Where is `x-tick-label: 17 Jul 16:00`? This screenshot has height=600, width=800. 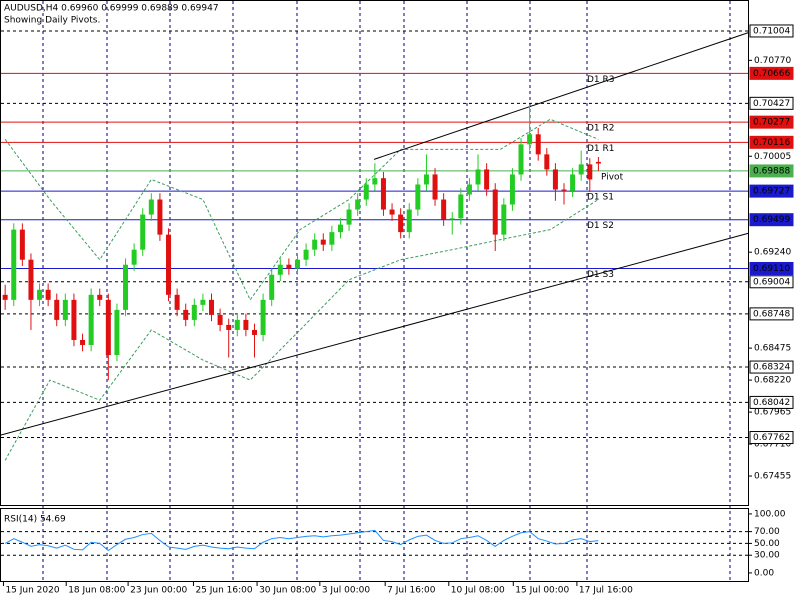
x-tick-label: 17 Jul 16:00 is located at coordinates (606, 591).